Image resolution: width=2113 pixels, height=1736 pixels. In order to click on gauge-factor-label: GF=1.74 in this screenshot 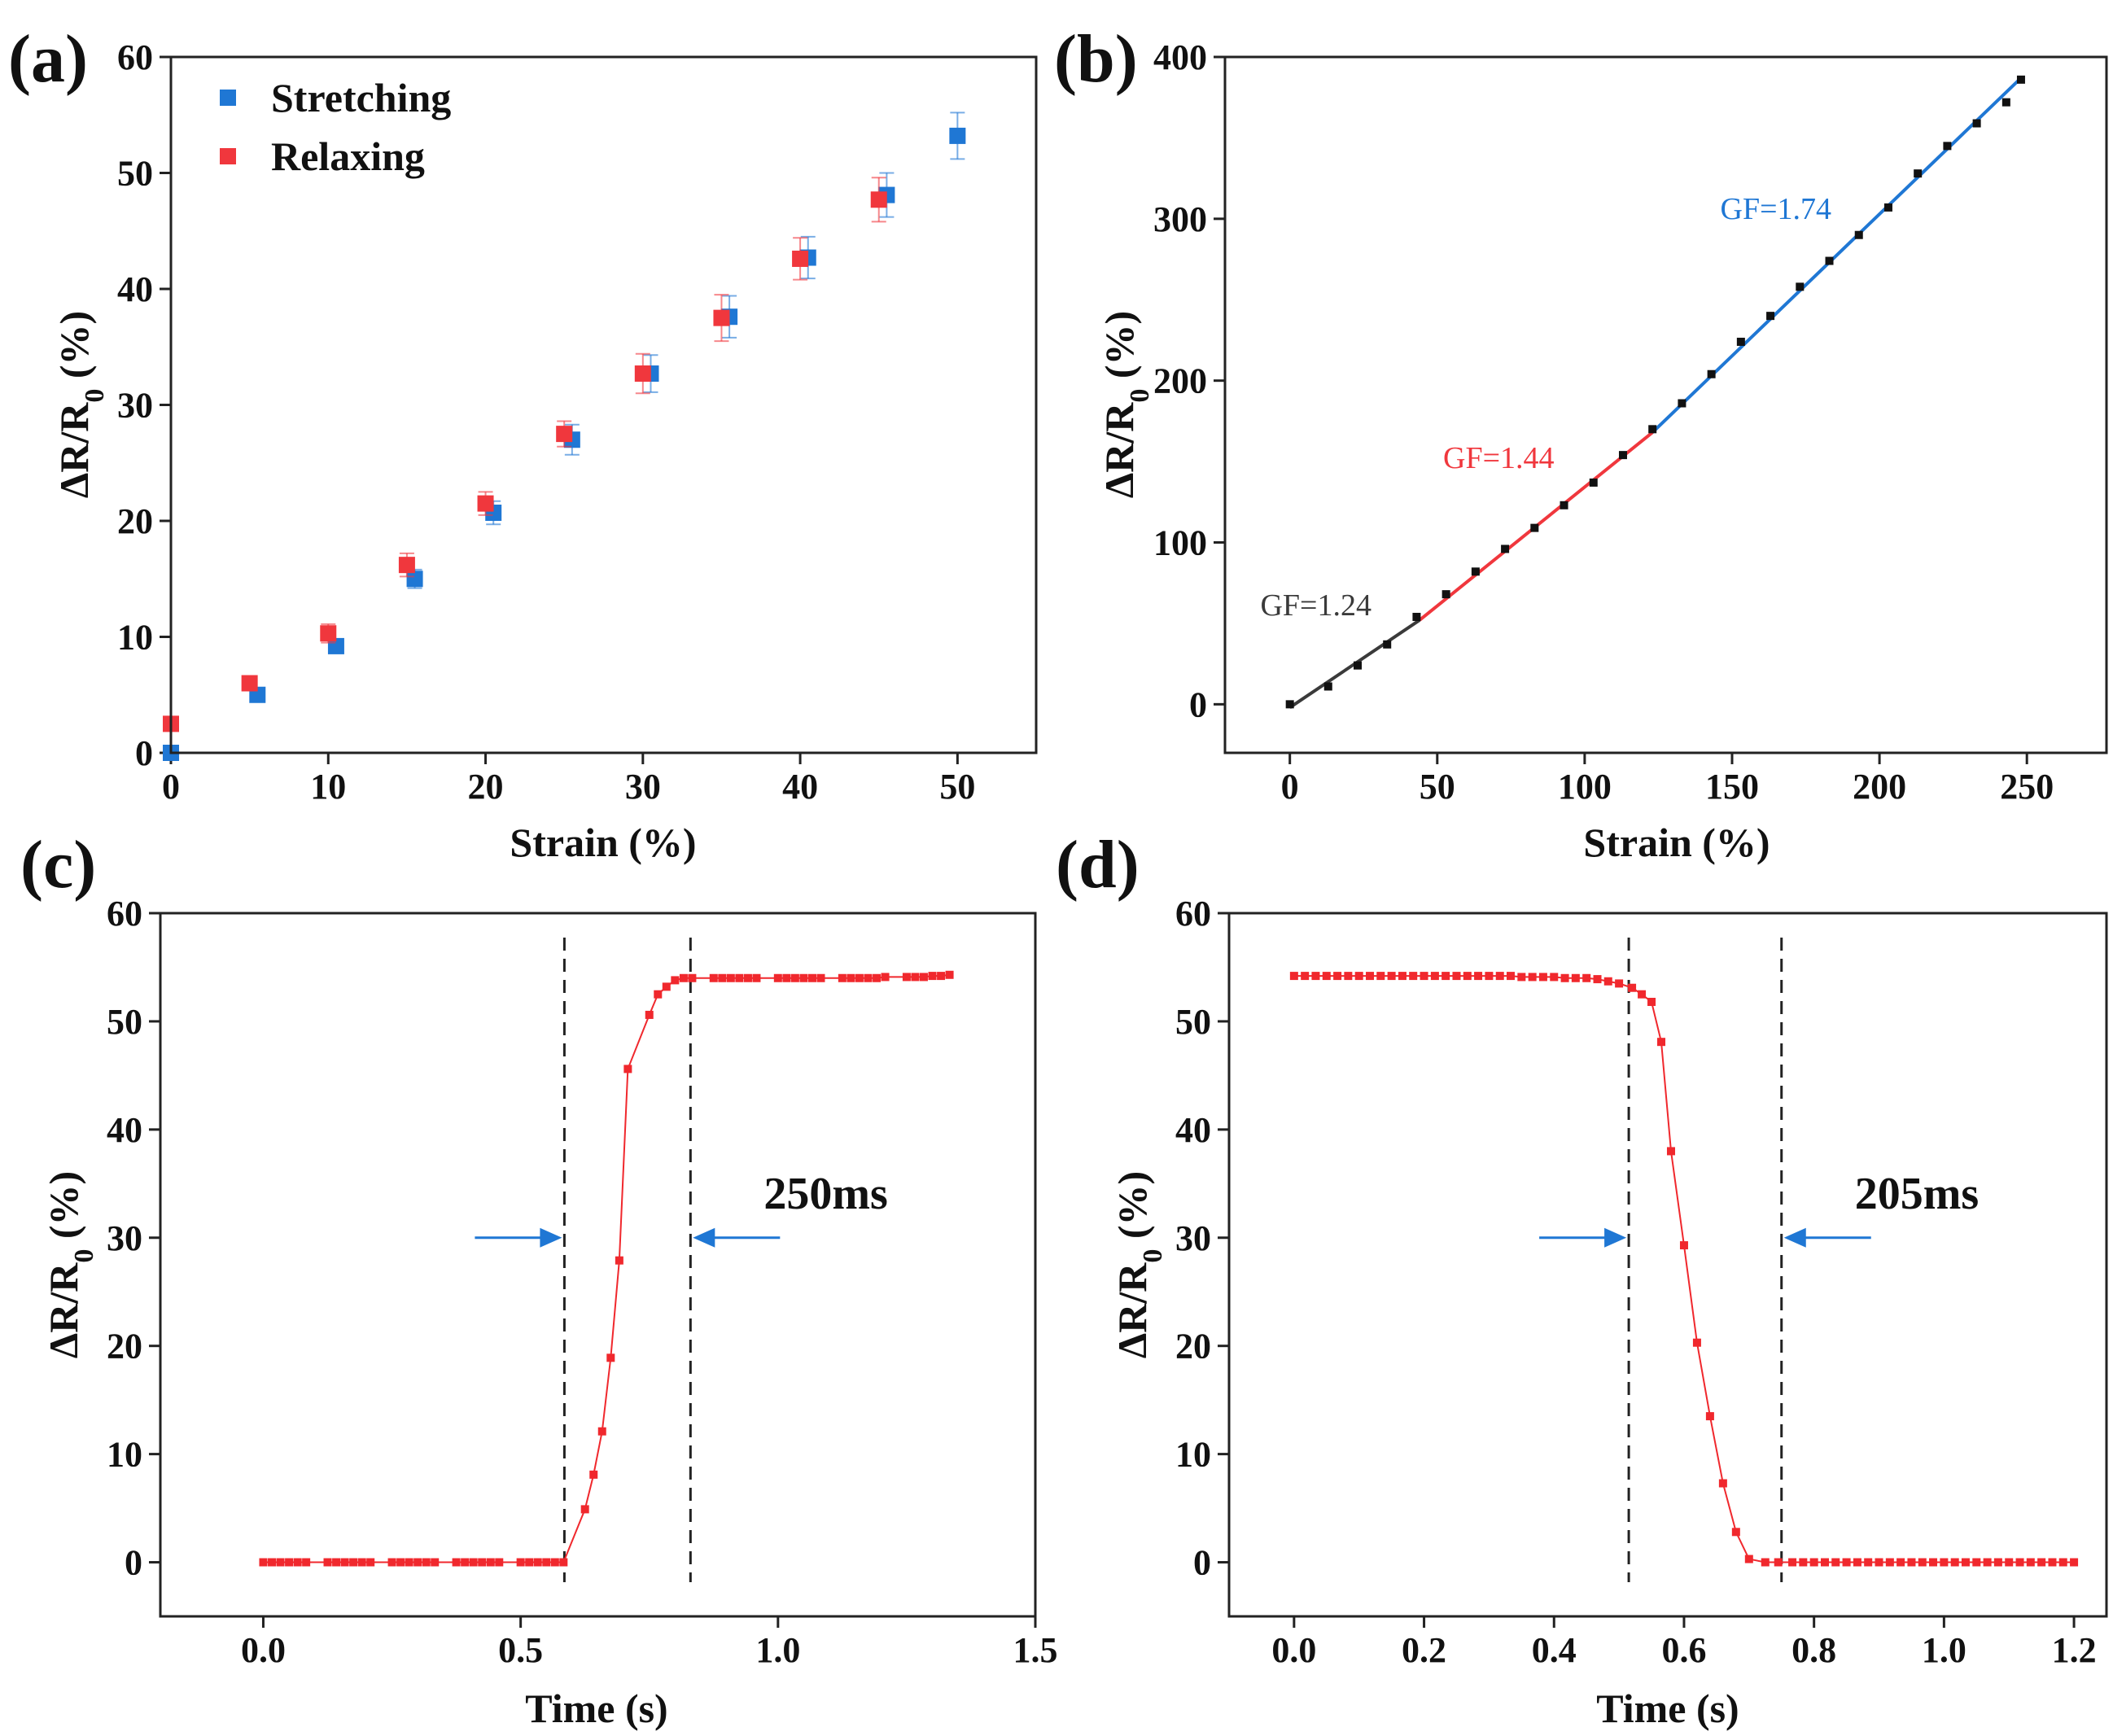, I will do `click(1776, 209)`.